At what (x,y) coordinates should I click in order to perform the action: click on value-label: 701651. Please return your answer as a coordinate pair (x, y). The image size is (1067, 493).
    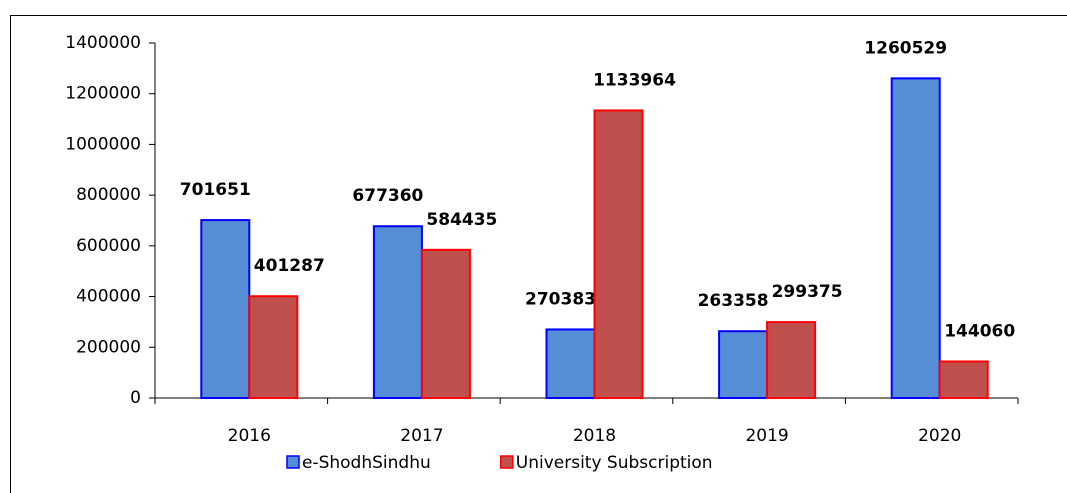
    Looking at the image, I should click on (215, 190).